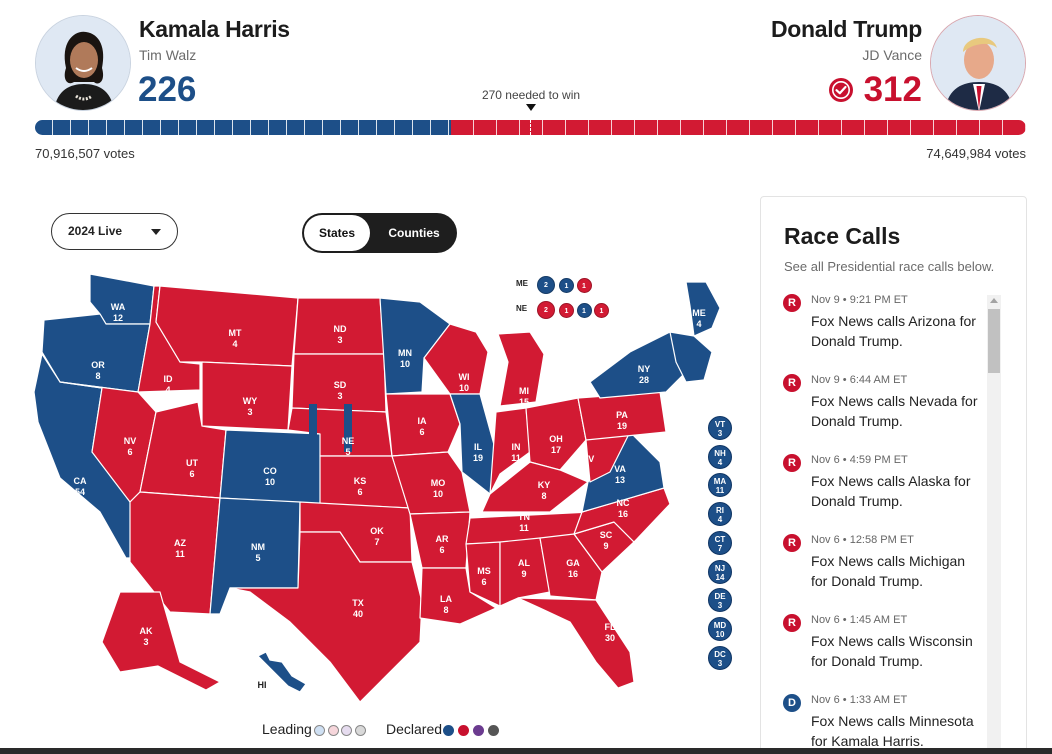  Describe the element at coordinates (994, 300) in the screenshot. I see `scroll-up-icon` at that location.